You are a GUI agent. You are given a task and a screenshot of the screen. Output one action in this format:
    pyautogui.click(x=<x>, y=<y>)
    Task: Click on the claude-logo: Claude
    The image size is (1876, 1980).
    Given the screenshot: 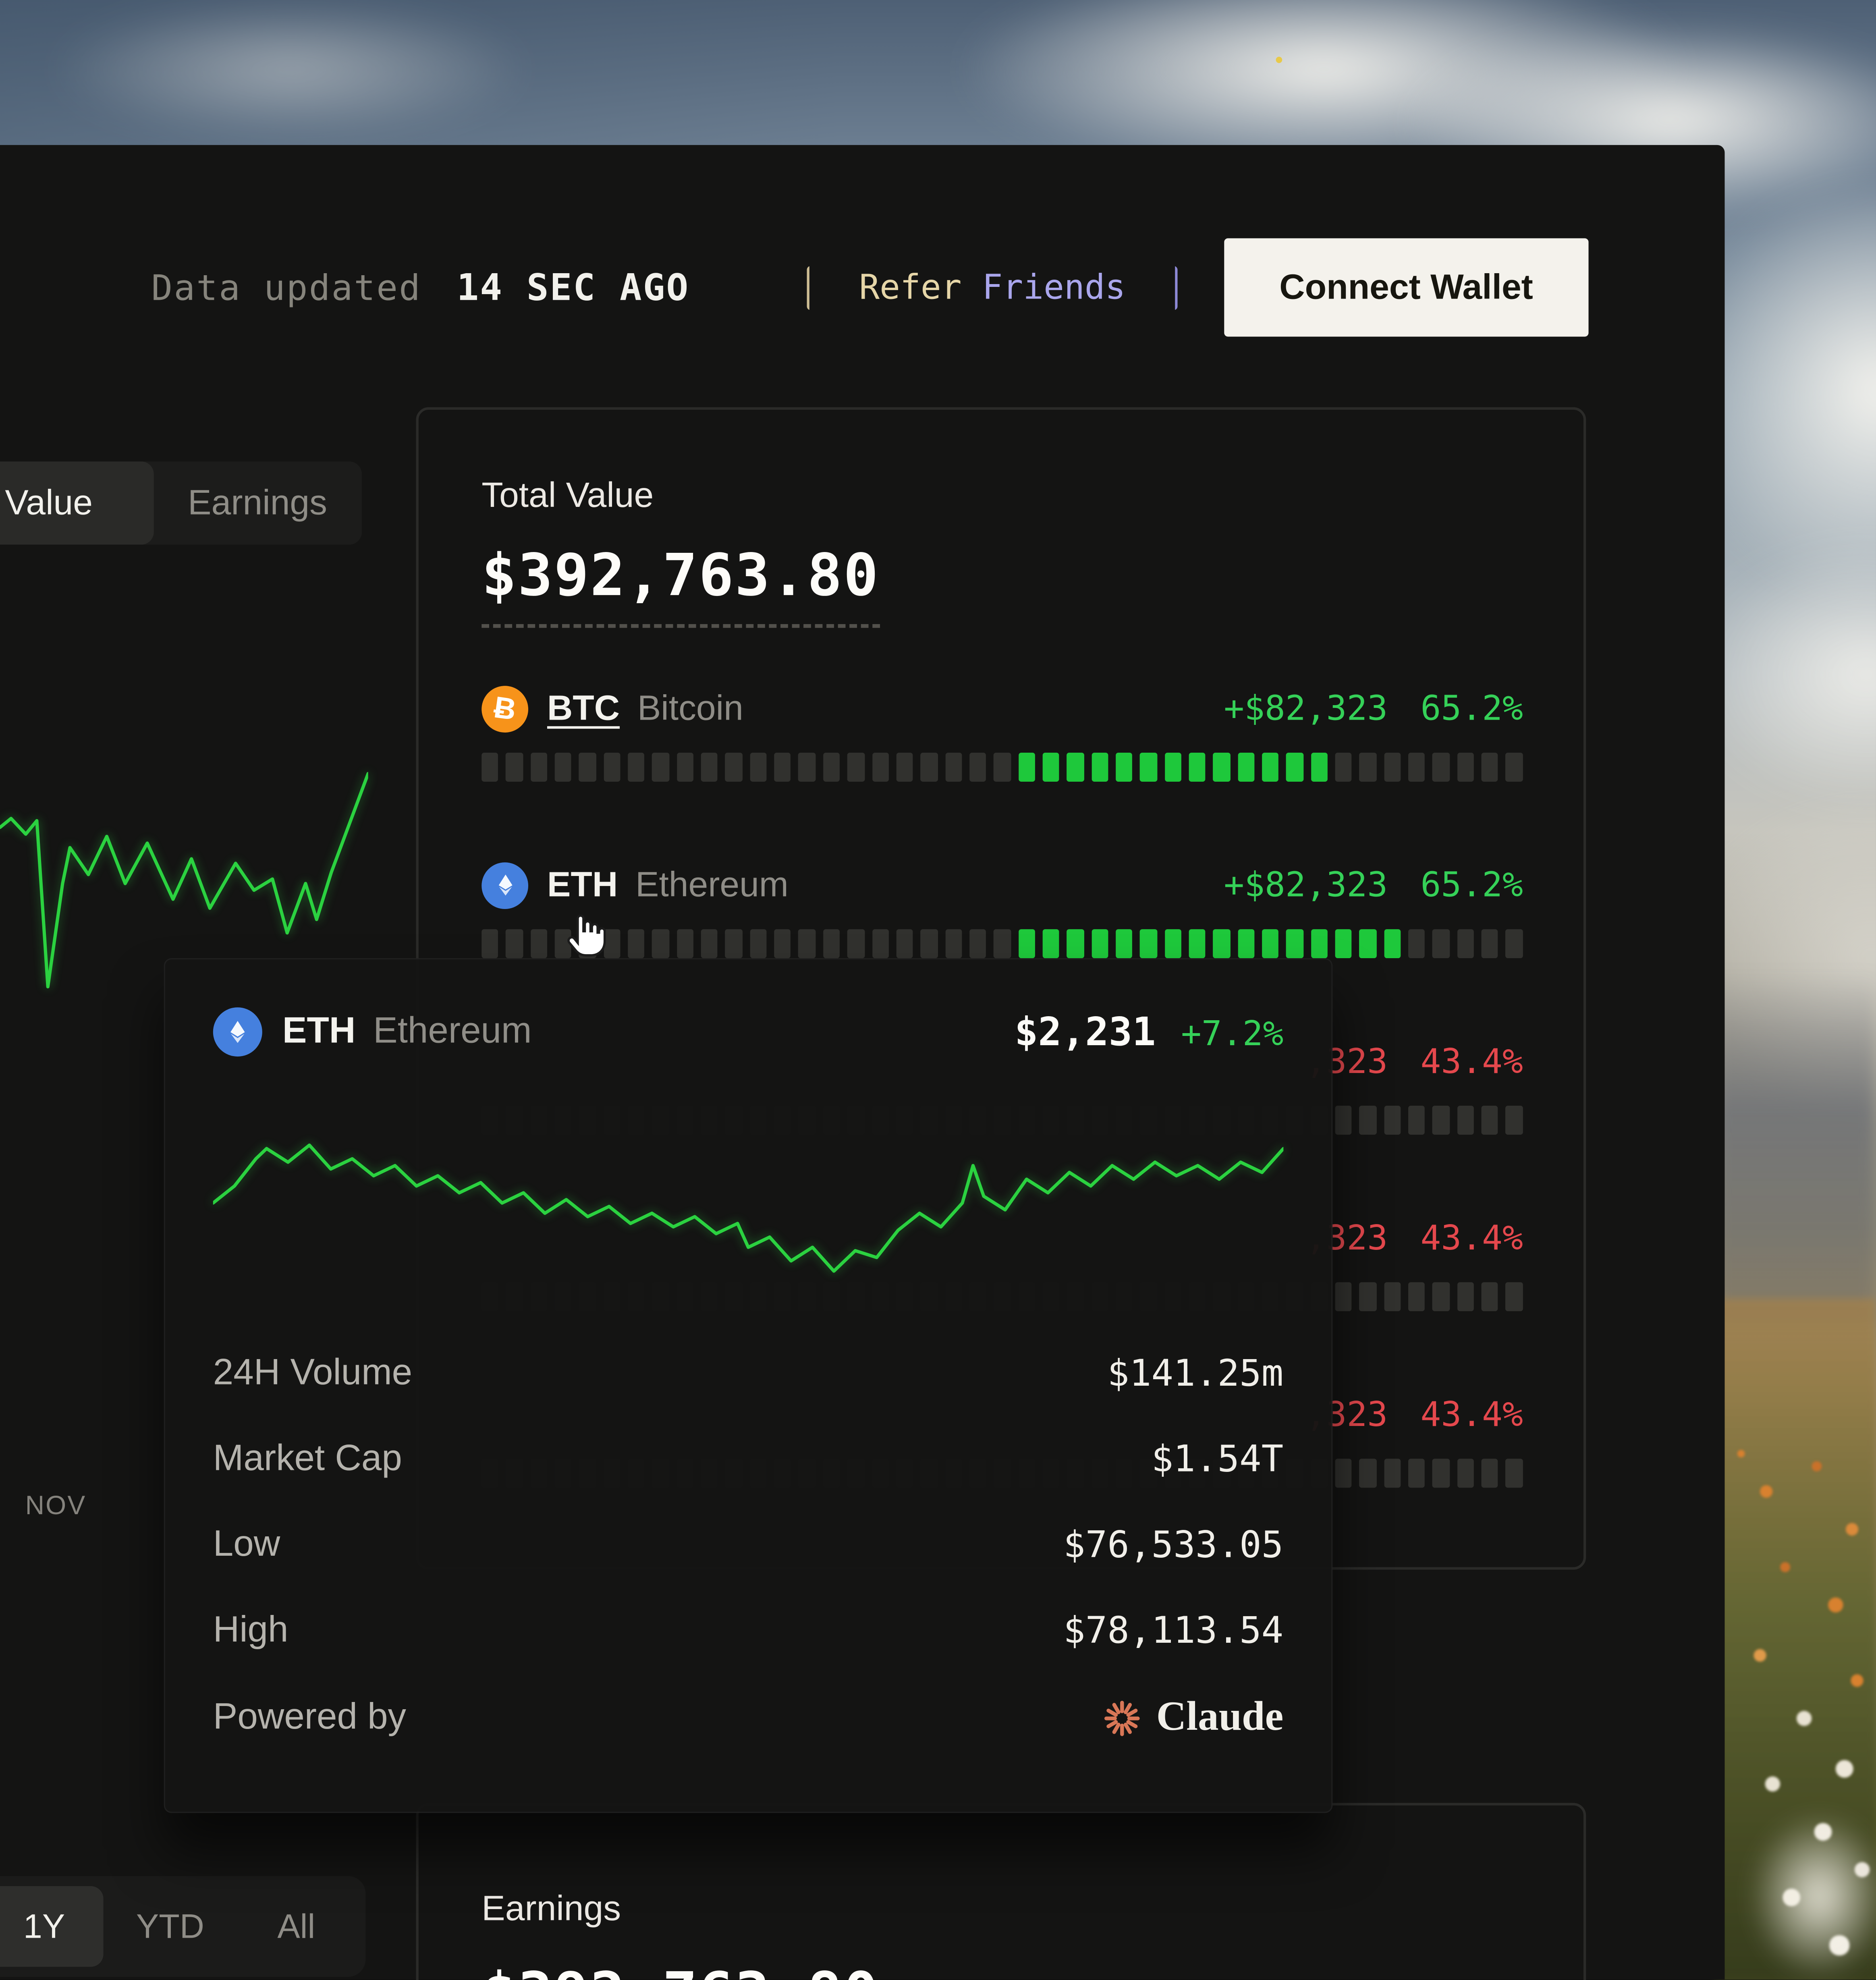 What is the action you would take?
    pyautogui.click(x=1193, y=1717)
    